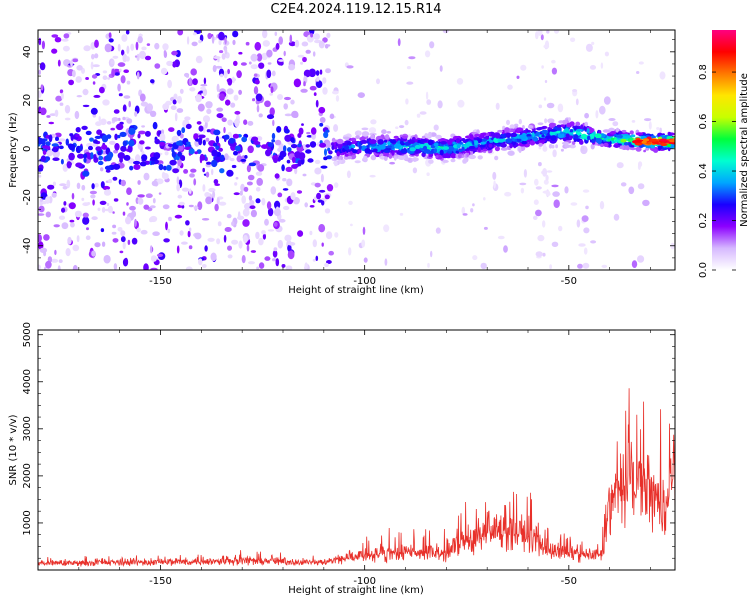 The width and height of the screenshot is (750, 604). I want to click on spectrogram-x-tick-label: -50, so click(569, 281).